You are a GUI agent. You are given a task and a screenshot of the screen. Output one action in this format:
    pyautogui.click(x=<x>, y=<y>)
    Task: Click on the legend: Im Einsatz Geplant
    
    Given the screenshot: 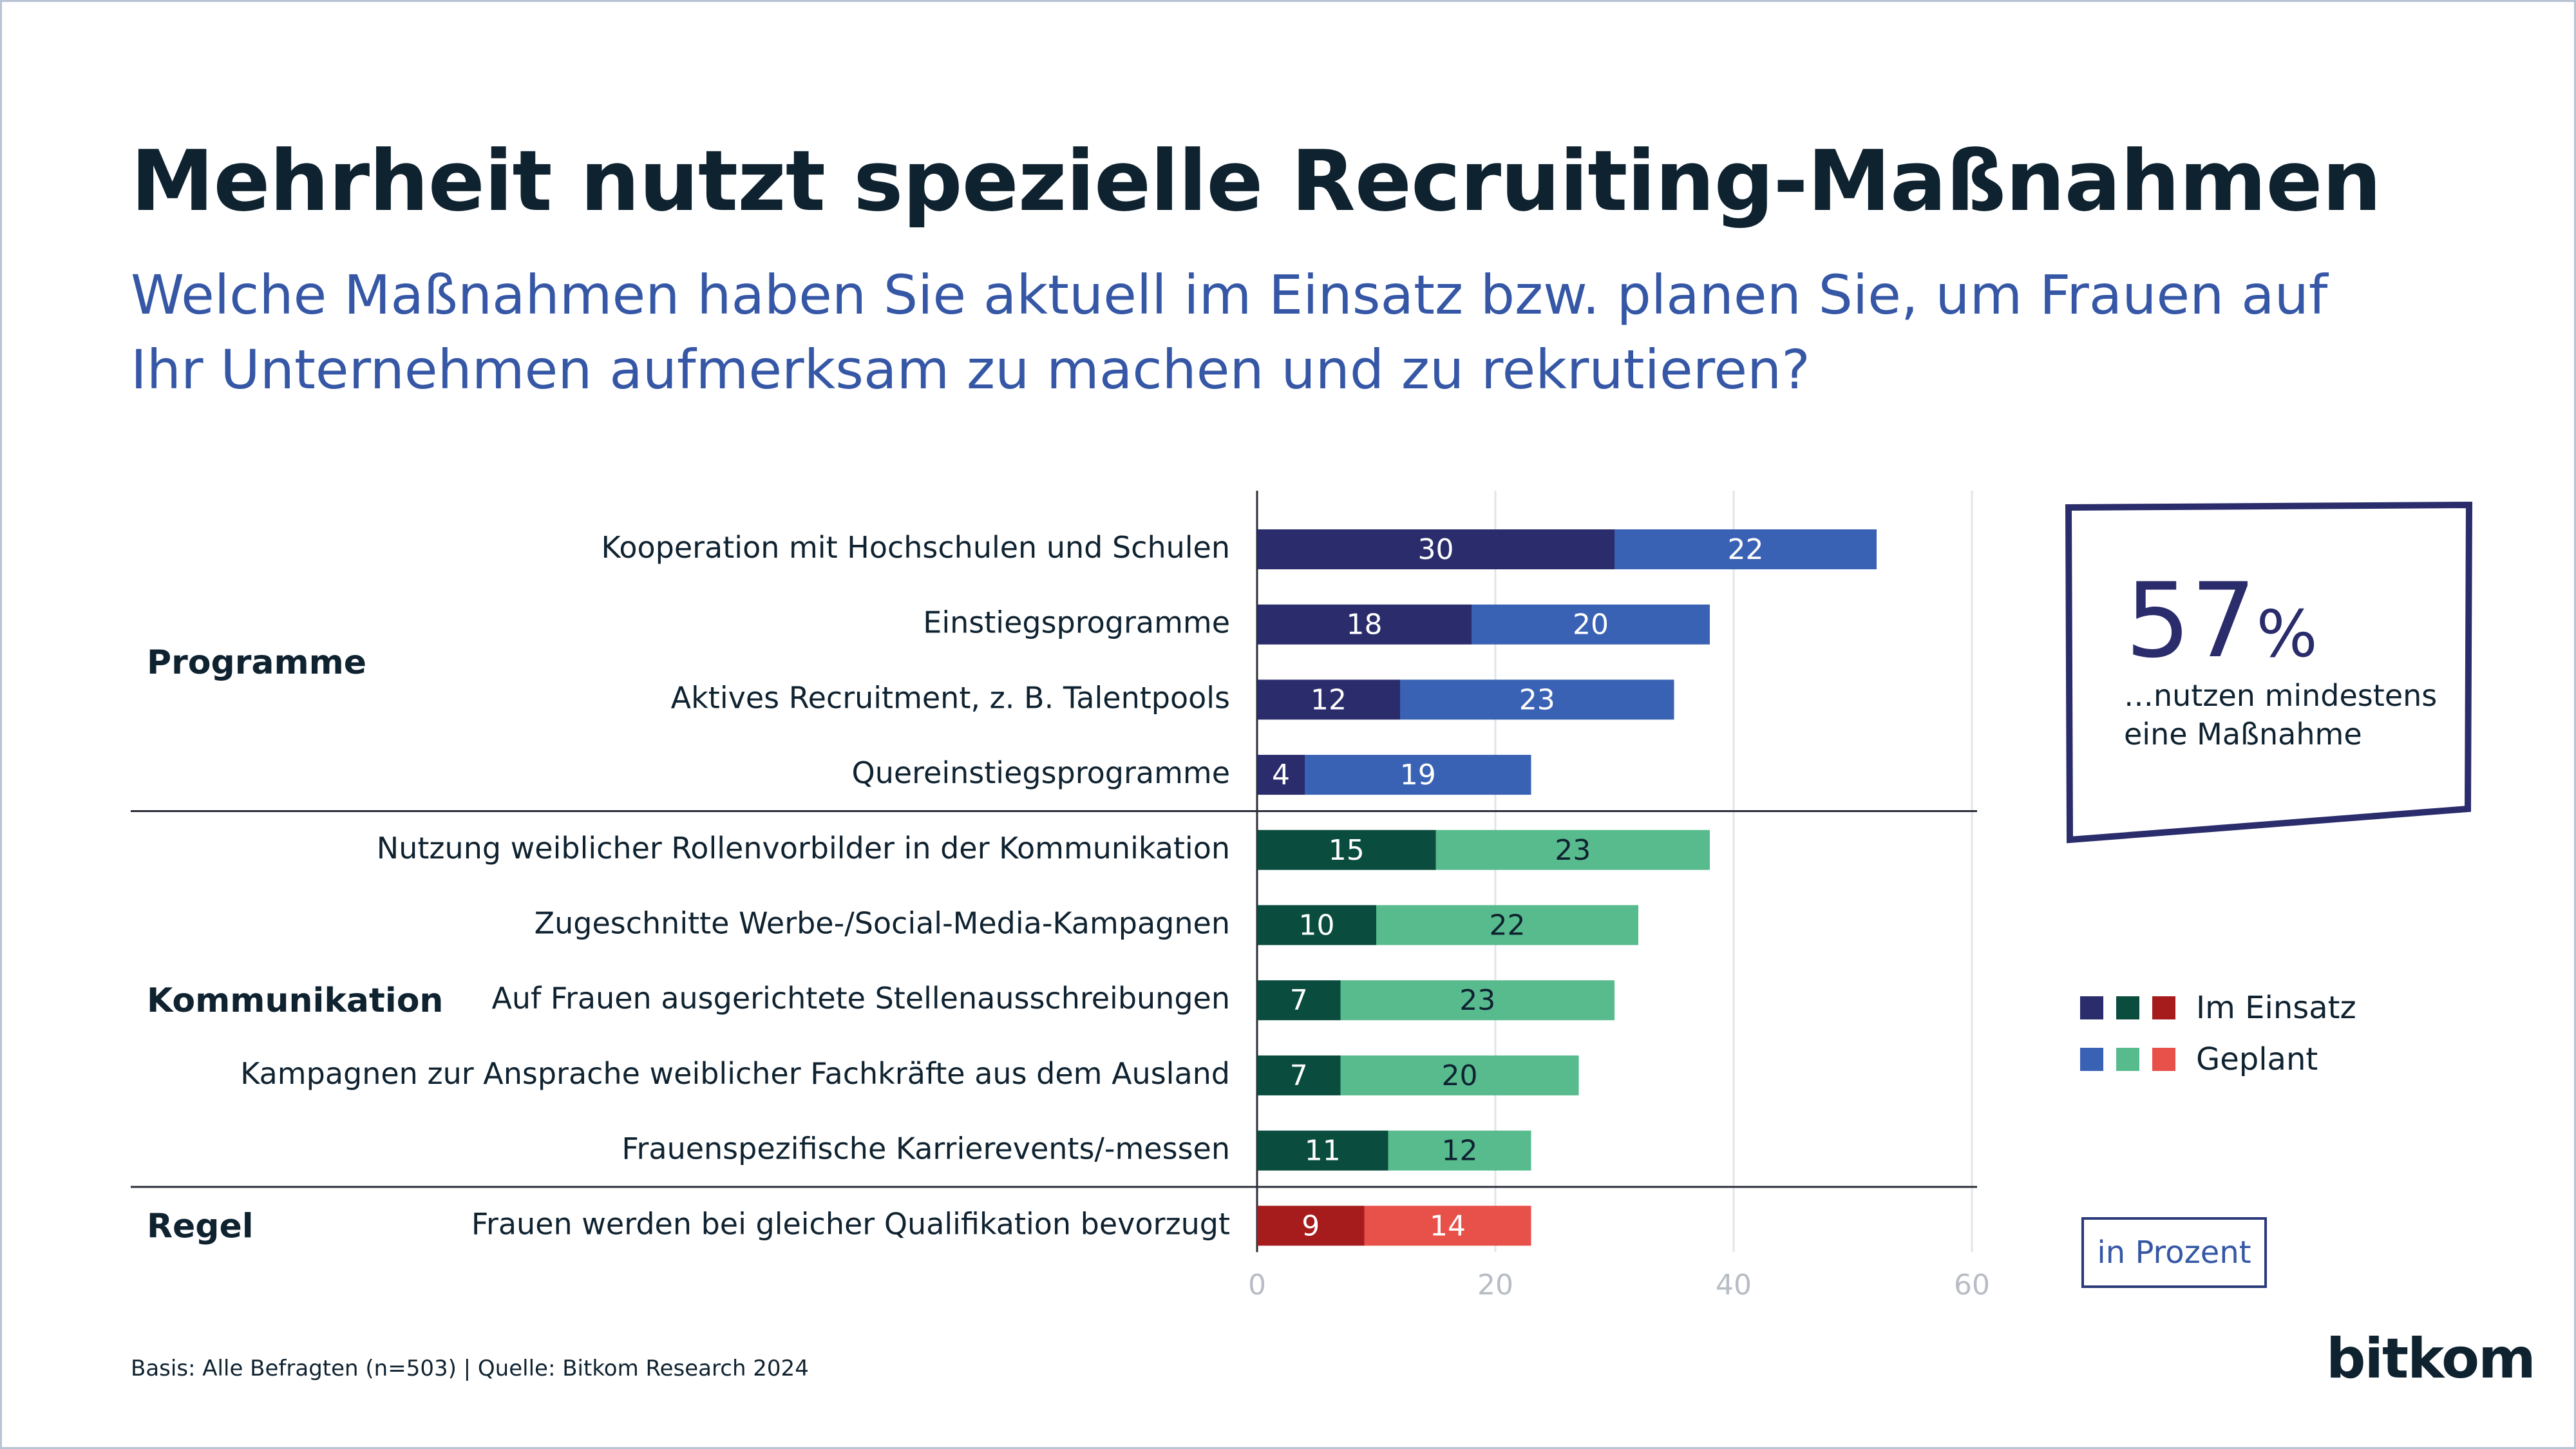 What is the action you would take?
    pyautogui.click(x=2218, y=1033)
    